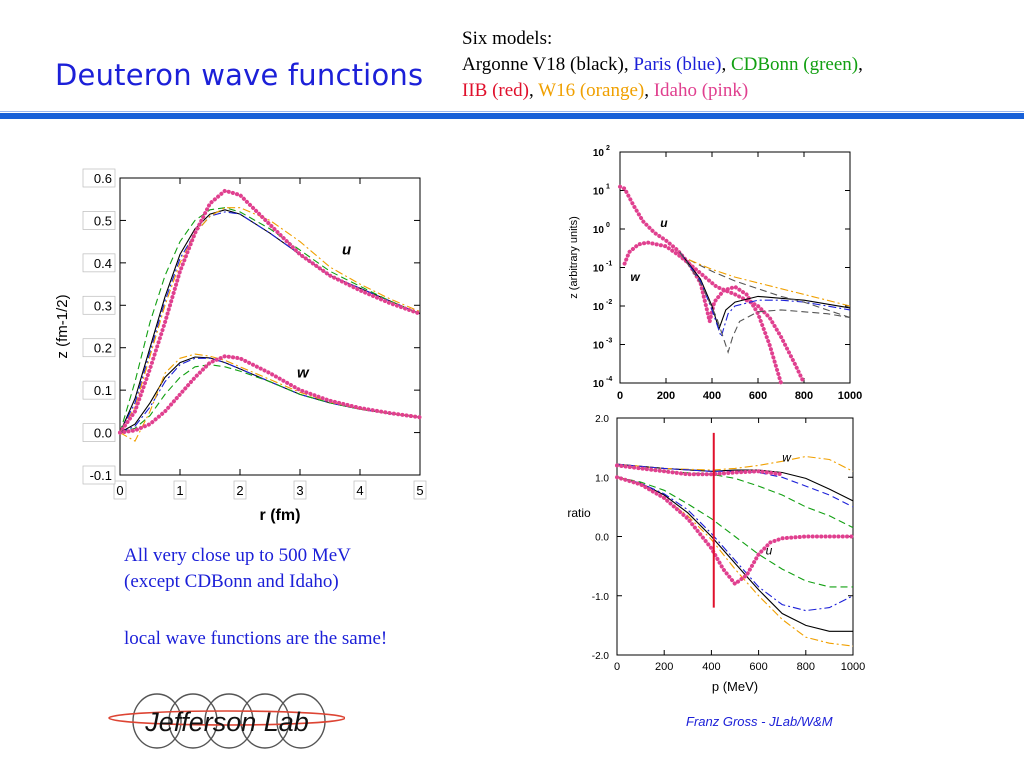  Describe the element at coordinates (574, 257) in the screenshot. I see `y-axis-label: z (arbitrary units)` at that location.